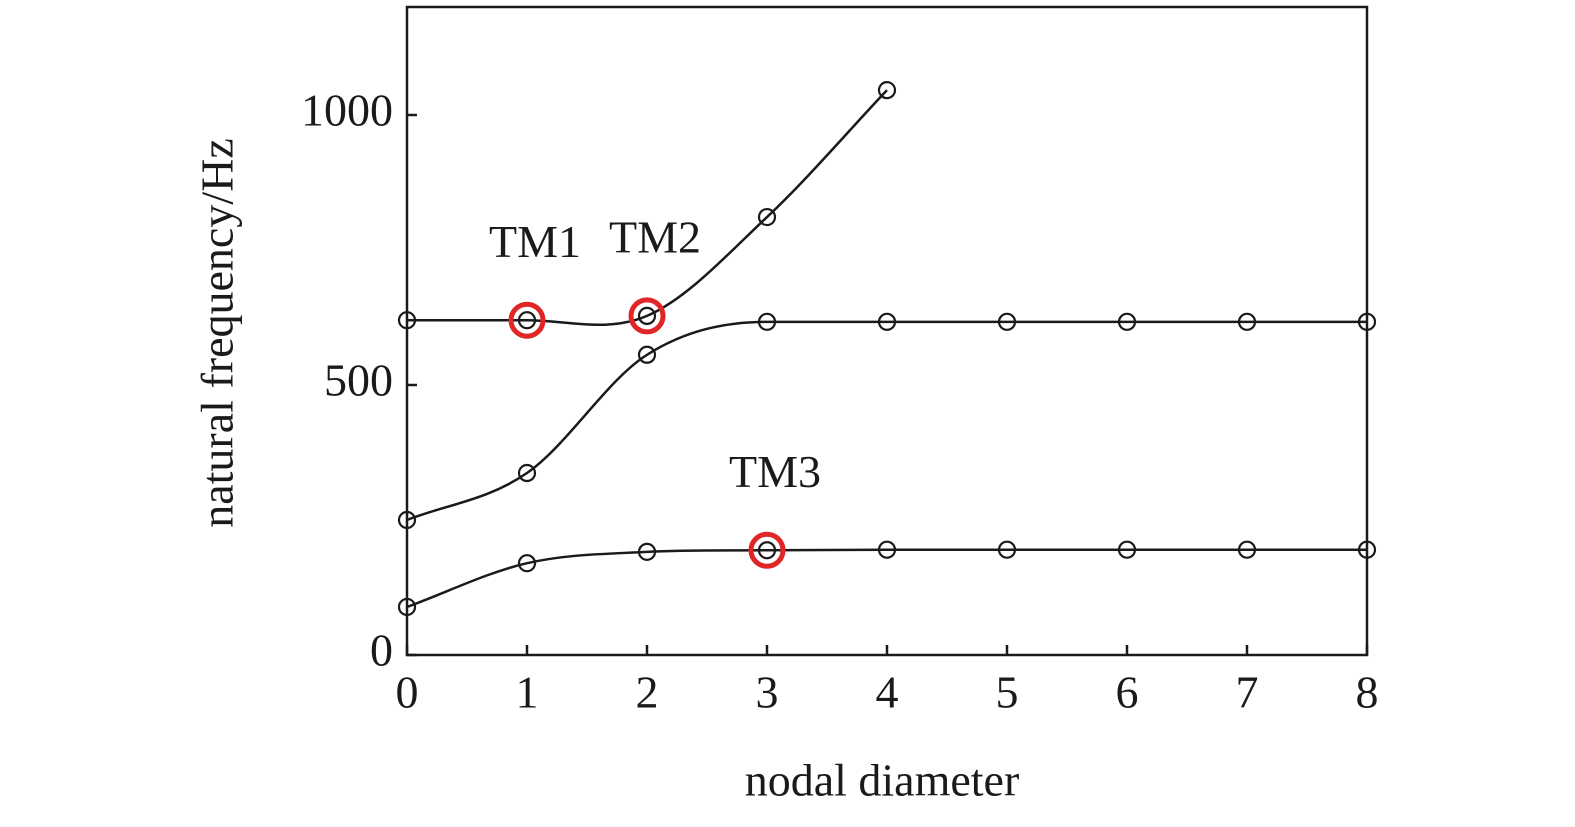 This screenshot has width=1575, height=827. I want to click on y-axis-label: natural frequency/Hz, so click(217, 333).